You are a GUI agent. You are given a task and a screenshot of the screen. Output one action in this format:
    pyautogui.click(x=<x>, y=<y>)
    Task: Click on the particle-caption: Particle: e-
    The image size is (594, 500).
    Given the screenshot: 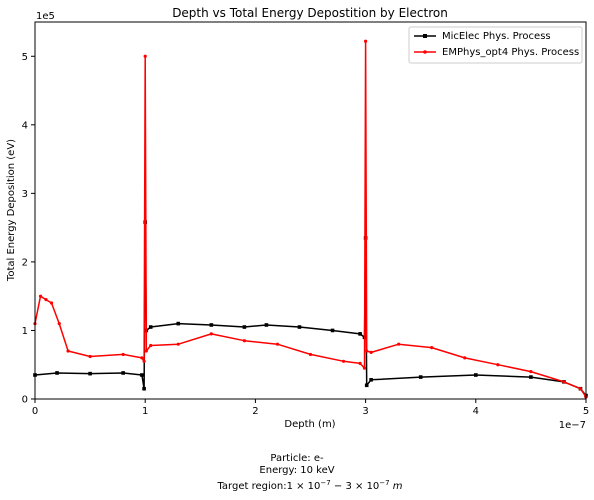 What is the action you would take?
    pyautogui.click(x=297, y=458)
    